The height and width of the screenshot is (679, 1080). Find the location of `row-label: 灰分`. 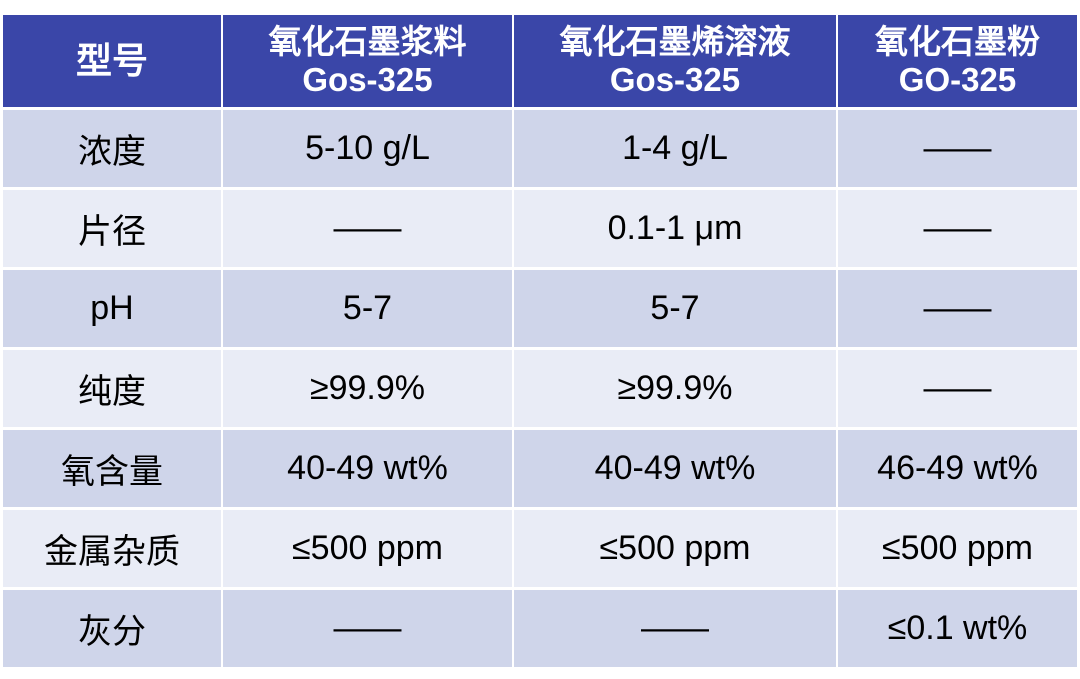

row-label: 灰分 is located at coordinates (112, 628).